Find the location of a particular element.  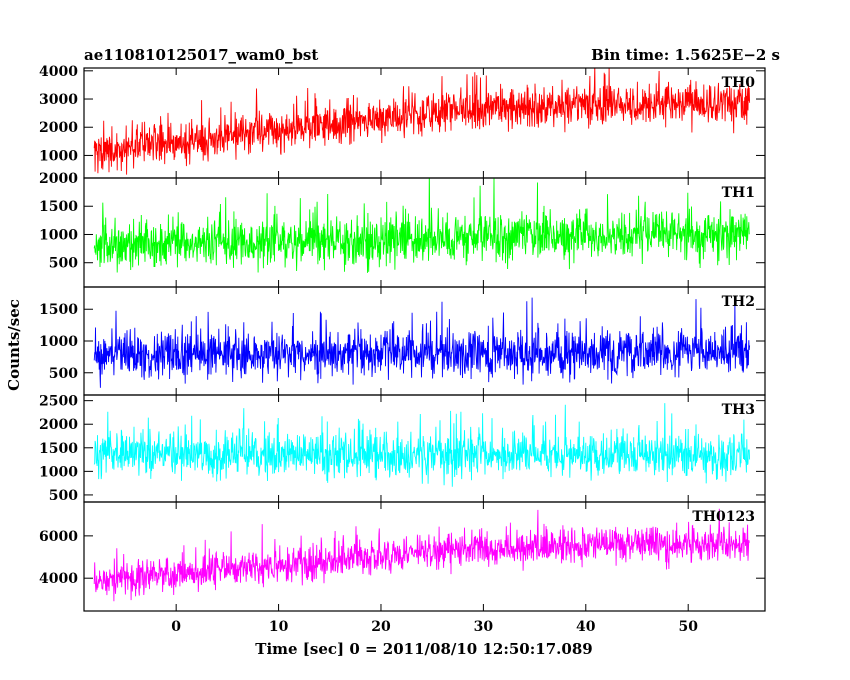

panel-label-th2: TH2 is located at coordinates (738, 302).